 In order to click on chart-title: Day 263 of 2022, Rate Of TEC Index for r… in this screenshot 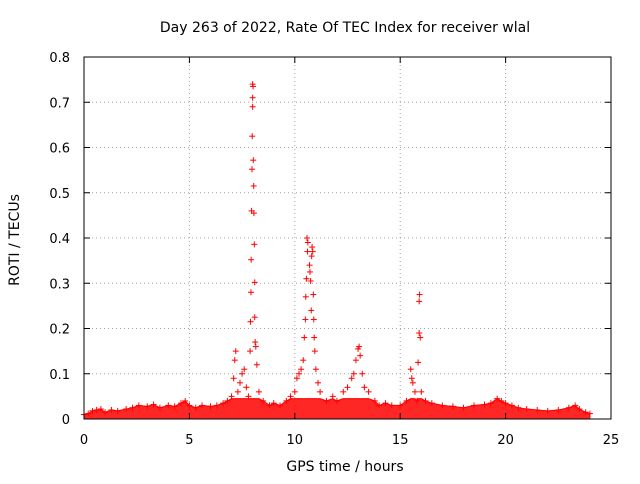, I will do `click(345, 28)`.